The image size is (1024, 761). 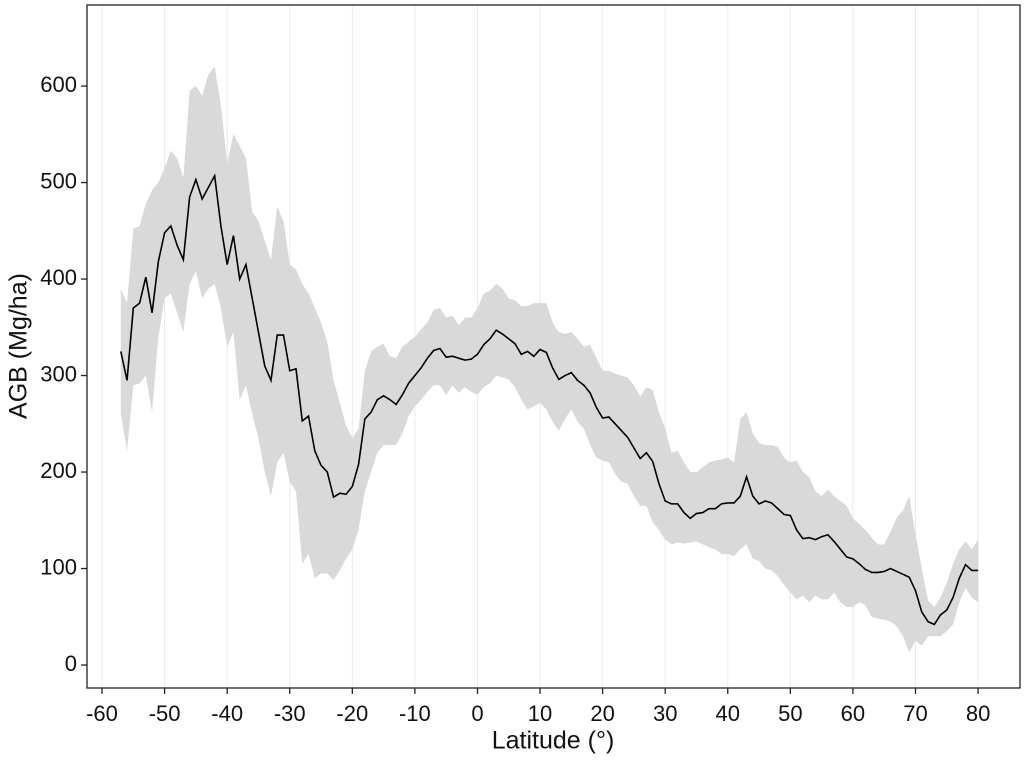 What do you see at coordinates (477, 713) in the screenshot?
I see `x-tick-label: 0` at bounding box center [477, 713].